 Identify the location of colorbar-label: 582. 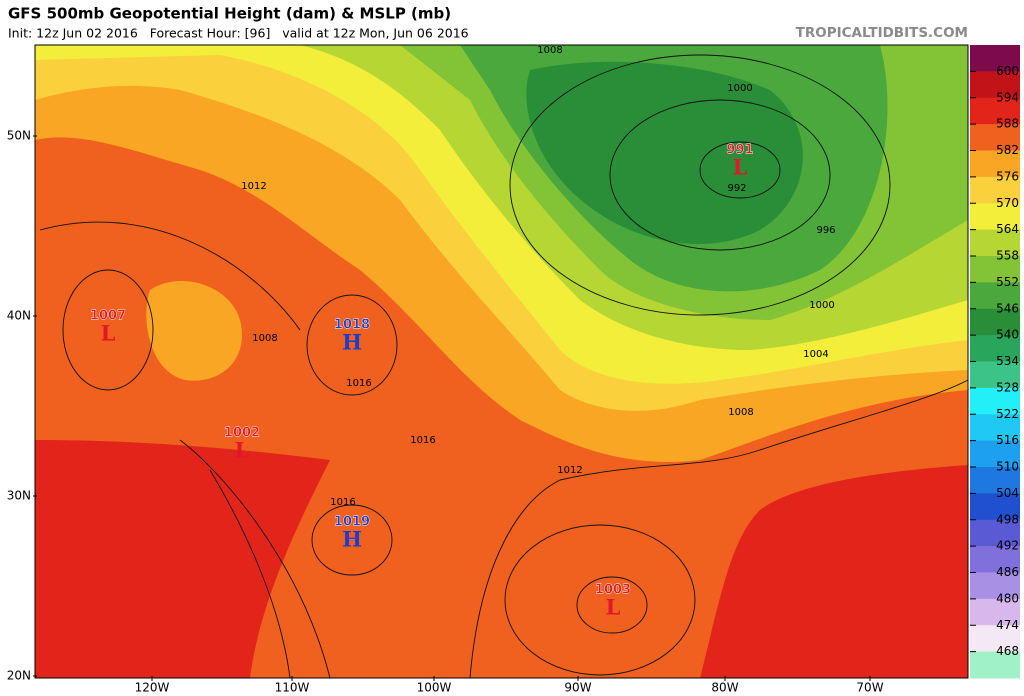
(1007, 150).